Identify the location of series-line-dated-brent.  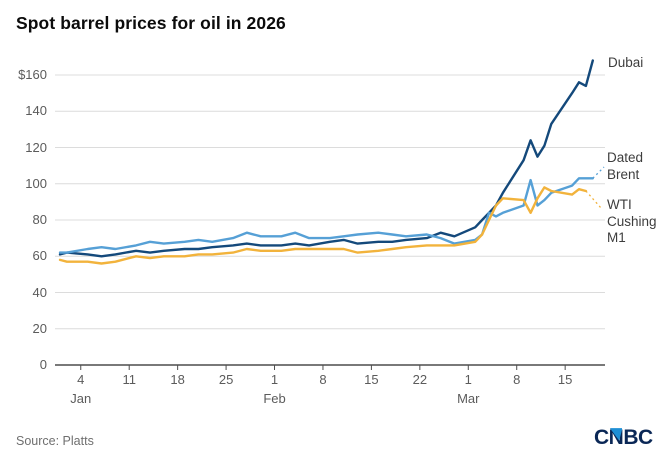
(326, 215).